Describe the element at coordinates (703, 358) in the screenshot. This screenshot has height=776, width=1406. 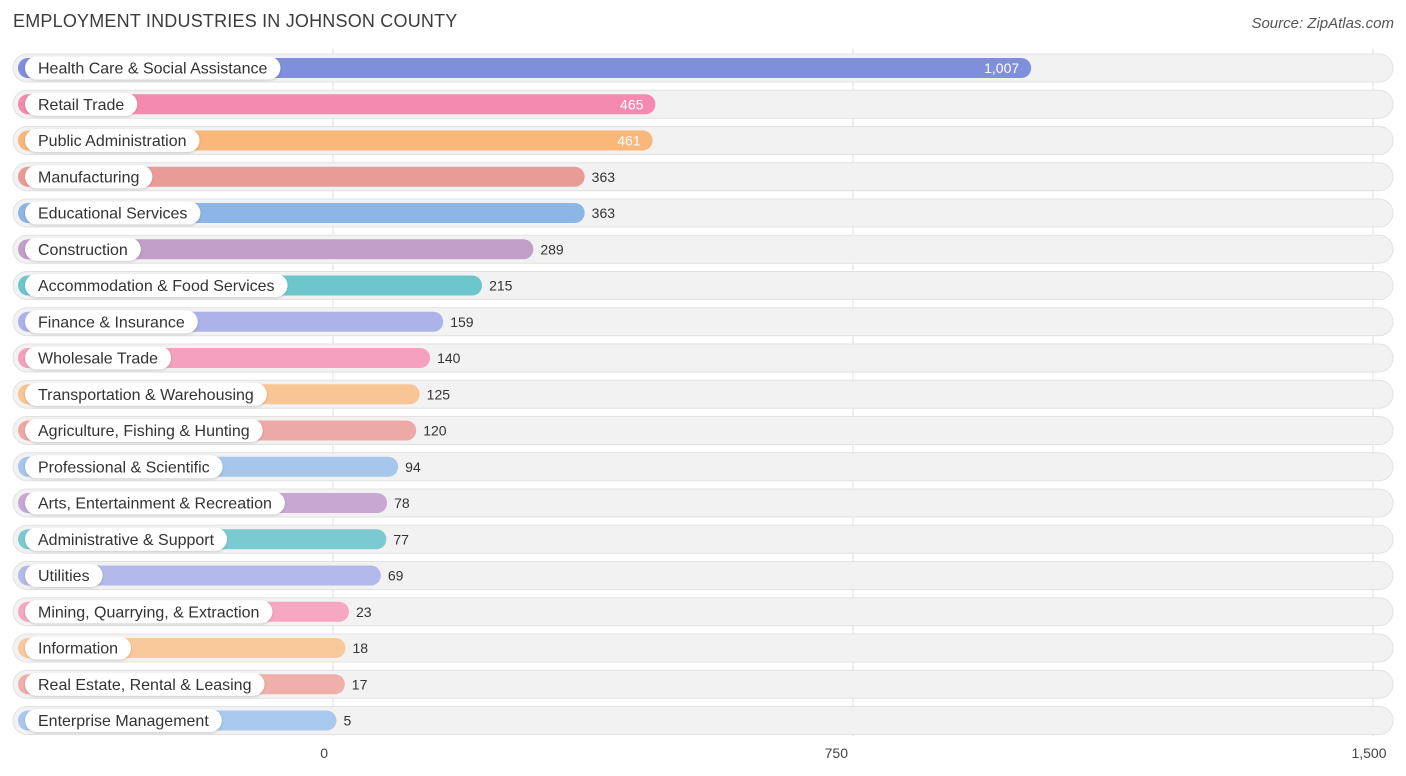
I see `bar-row: Wholesale Trade 140` at that location.